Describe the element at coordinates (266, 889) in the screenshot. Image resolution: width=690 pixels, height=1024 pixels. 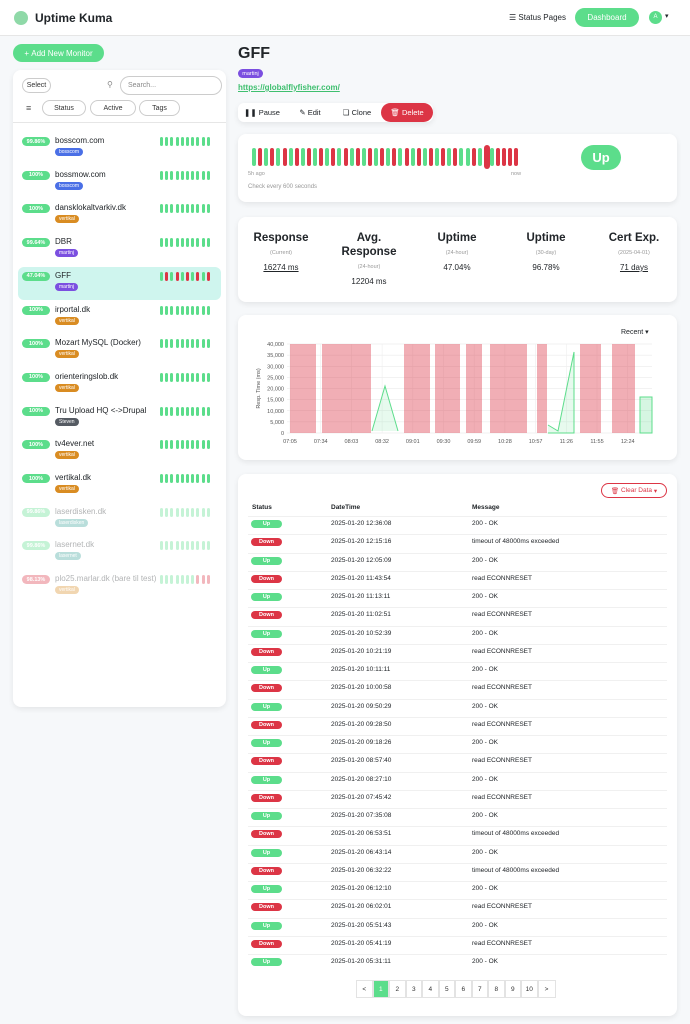
I see `status-badge: Up` at that location.